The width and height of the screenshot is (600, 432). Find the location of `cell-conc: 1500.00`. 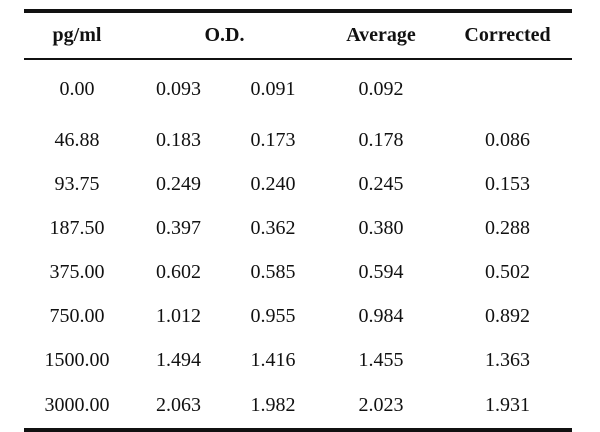

cell-conc: 1500.00 is located at coordinates (77, 359).